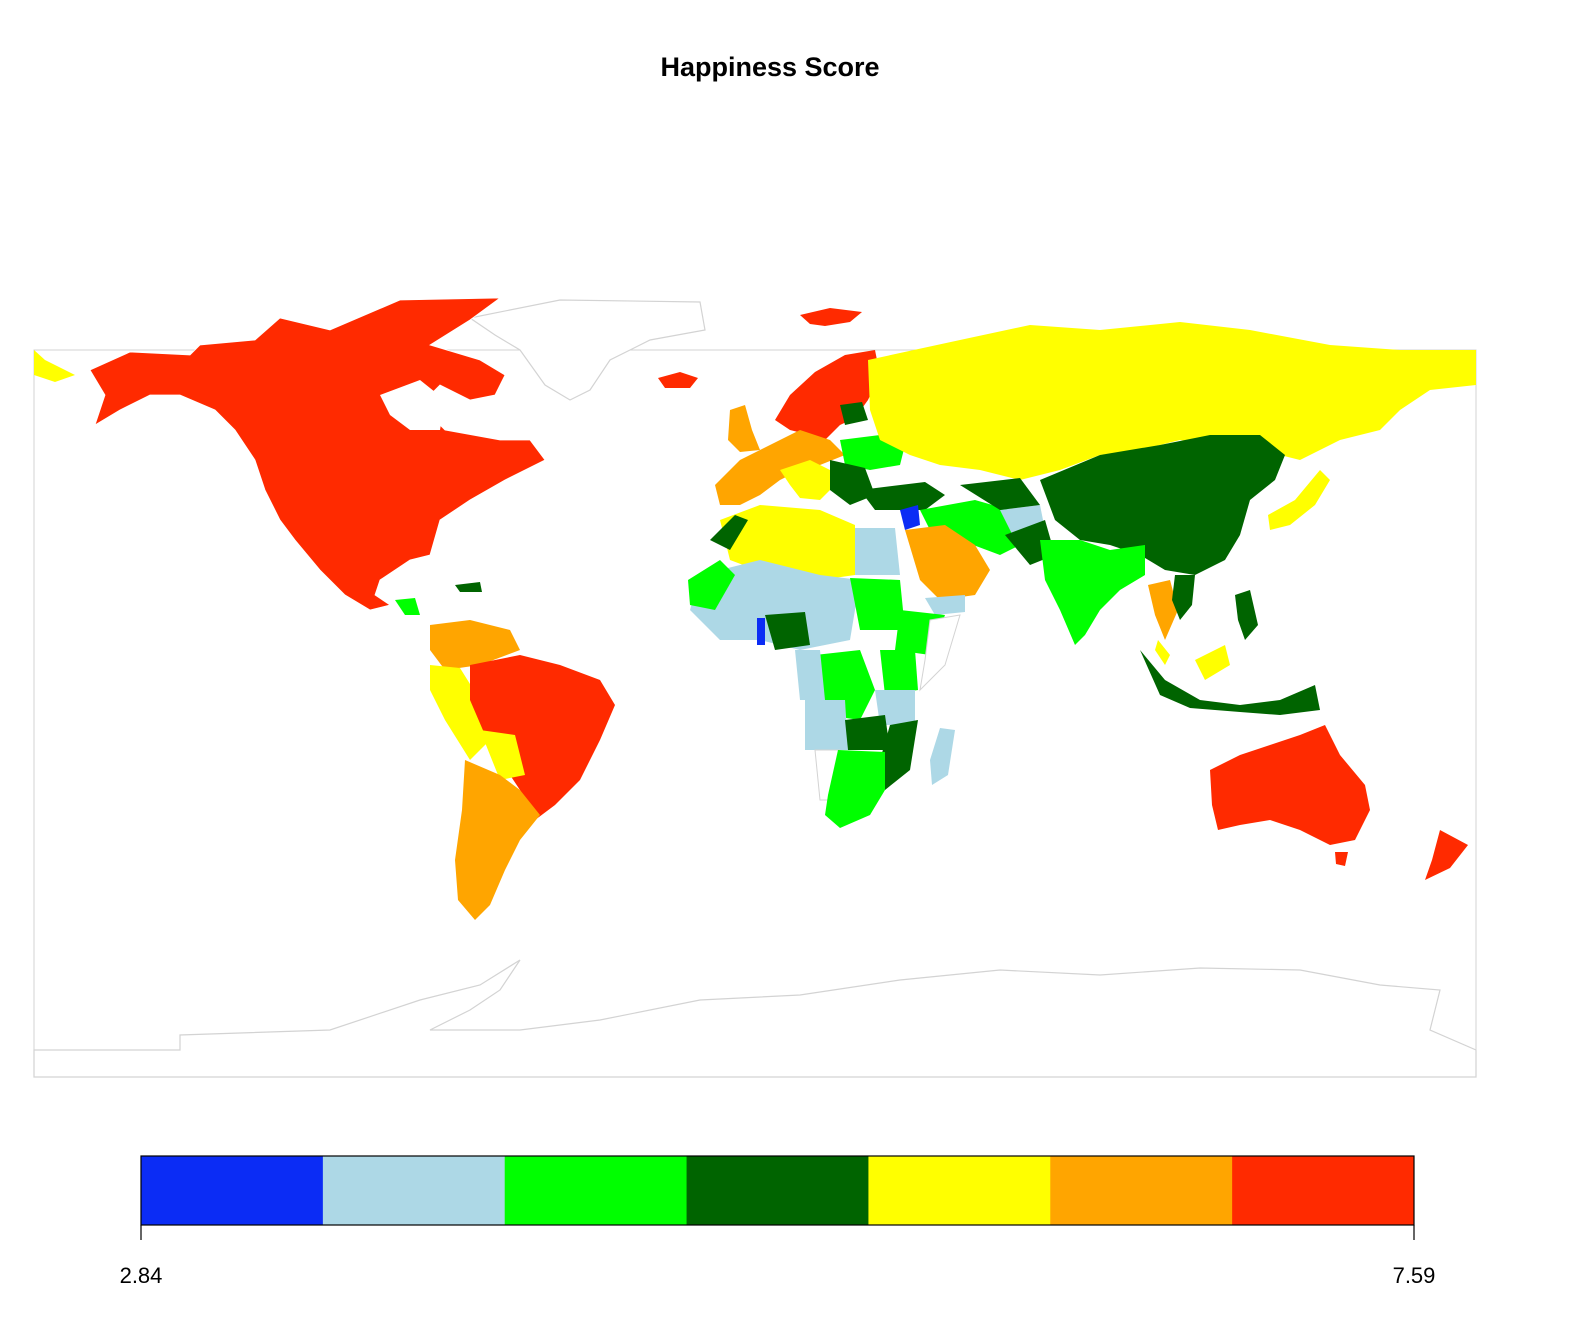 This screenshot has width=1580, height=1332. Describe the element at coordinates (787, 542) in the screenshot. I see `region-north-africa` at that location.